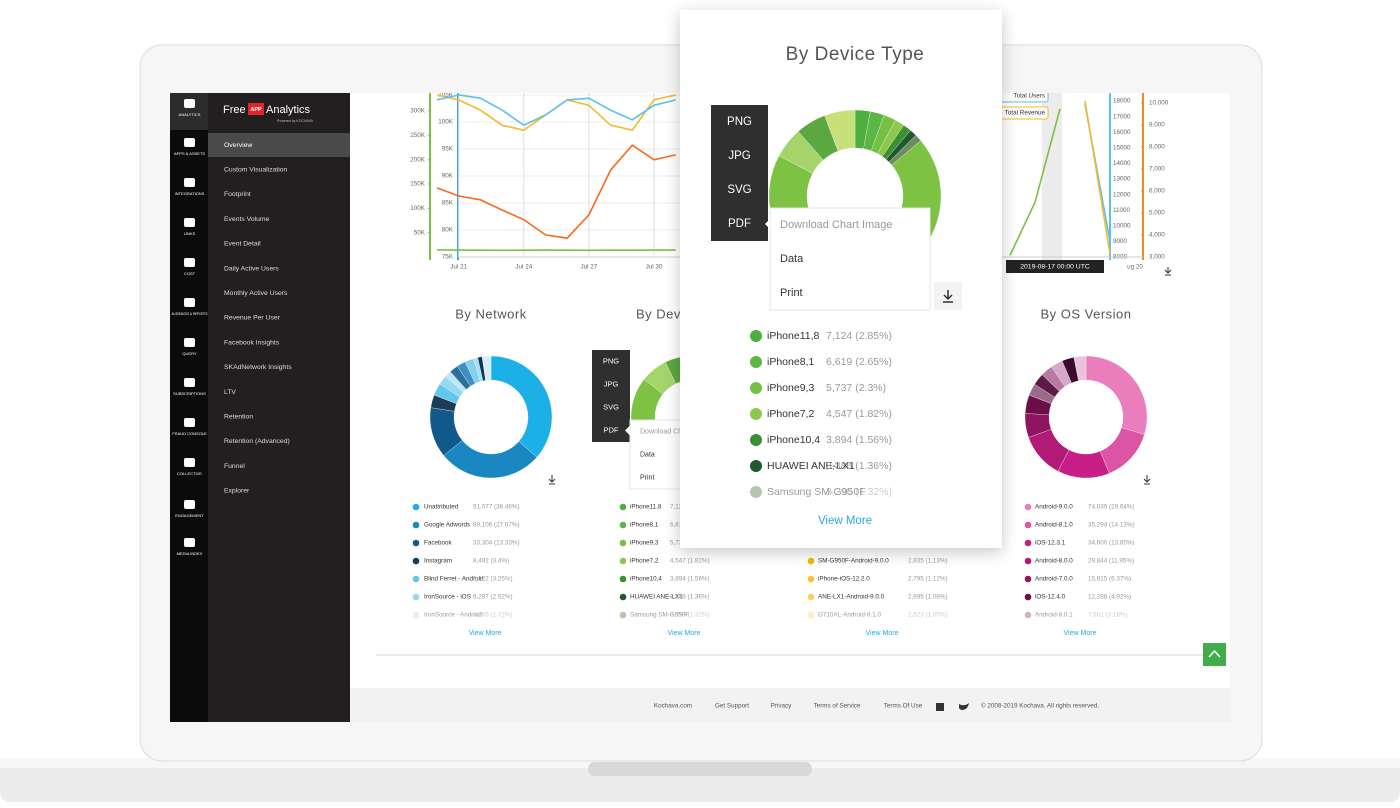 The width and height of the screenshot is (1400, 808). What do you see at coordinates (190, 273) in the screenshot?
I see `sidebar-label: COST` at bounding box center [190, 273].